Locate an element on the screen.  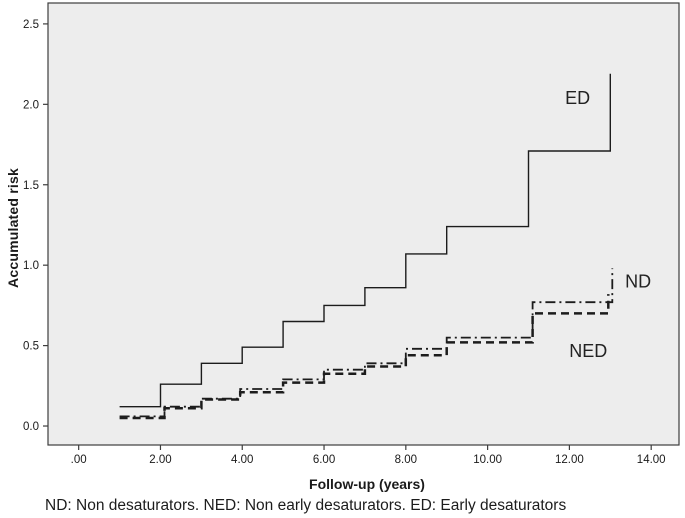
x-axis-title: Follow-up (years) is located at coordinates (367, 484).